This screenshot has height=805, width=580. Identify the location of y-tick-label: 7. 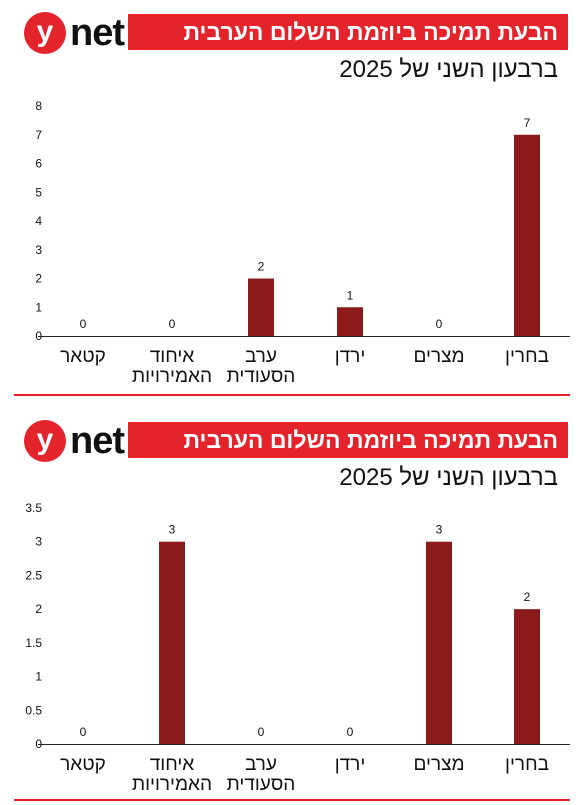
(38, 135).